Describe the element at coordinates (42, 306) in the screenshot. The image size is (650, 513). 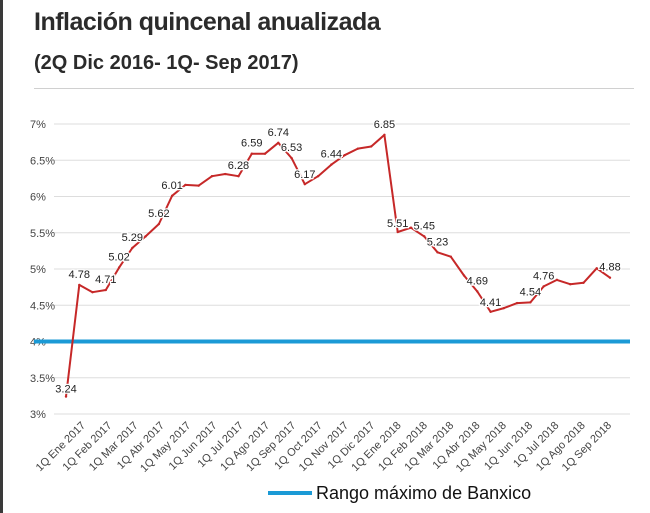
I see `y-tick-label: 4.5%` at that location.